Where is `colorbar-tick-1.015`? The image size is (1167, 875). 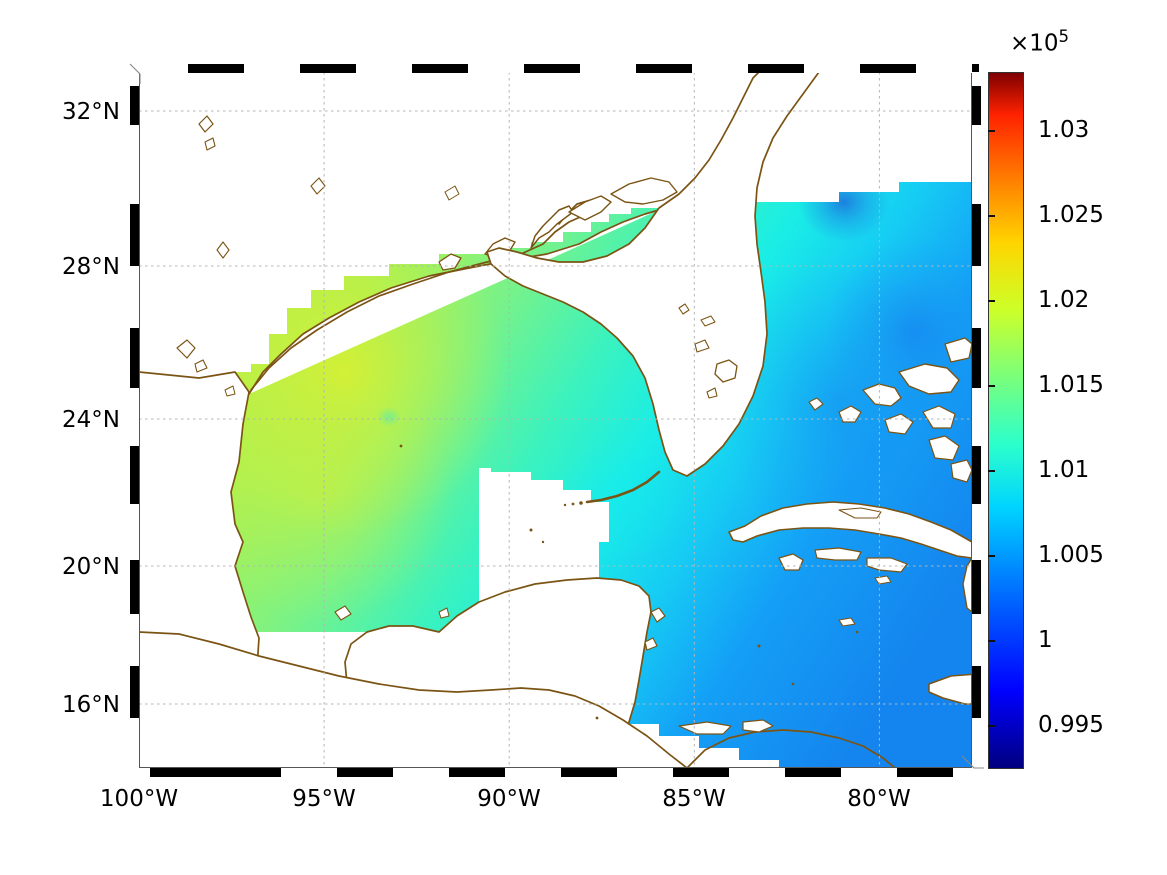
colorbar-tick-1.015 is located at coordinates (991, 386).